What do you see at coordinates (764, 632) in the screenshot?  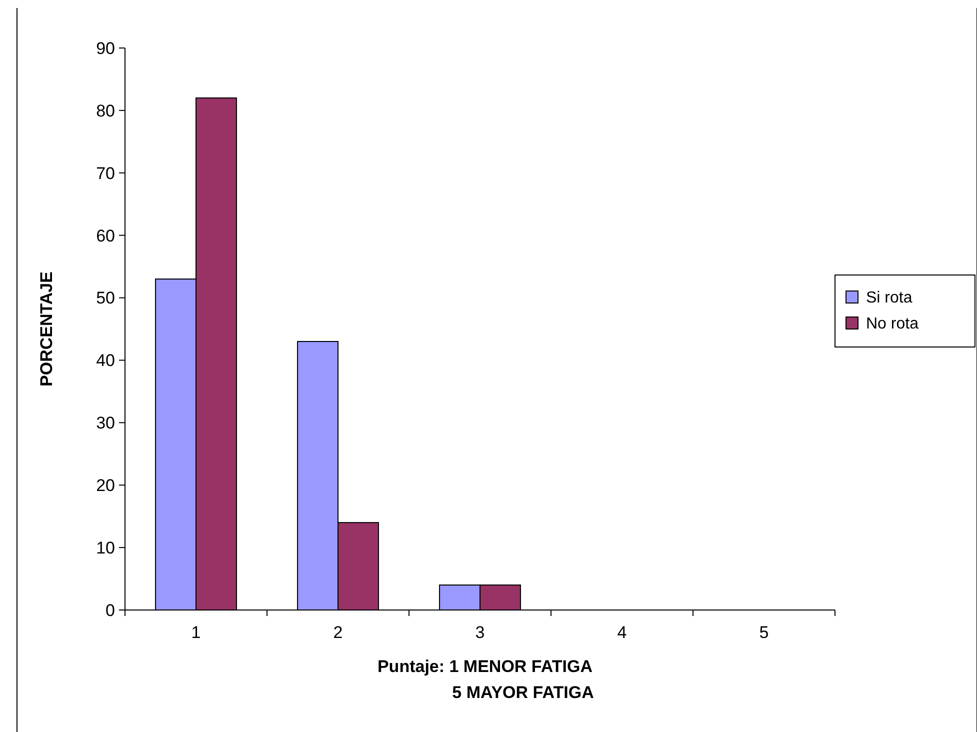 I see `x-tick-label: 5` at bounding box center [764, 632].